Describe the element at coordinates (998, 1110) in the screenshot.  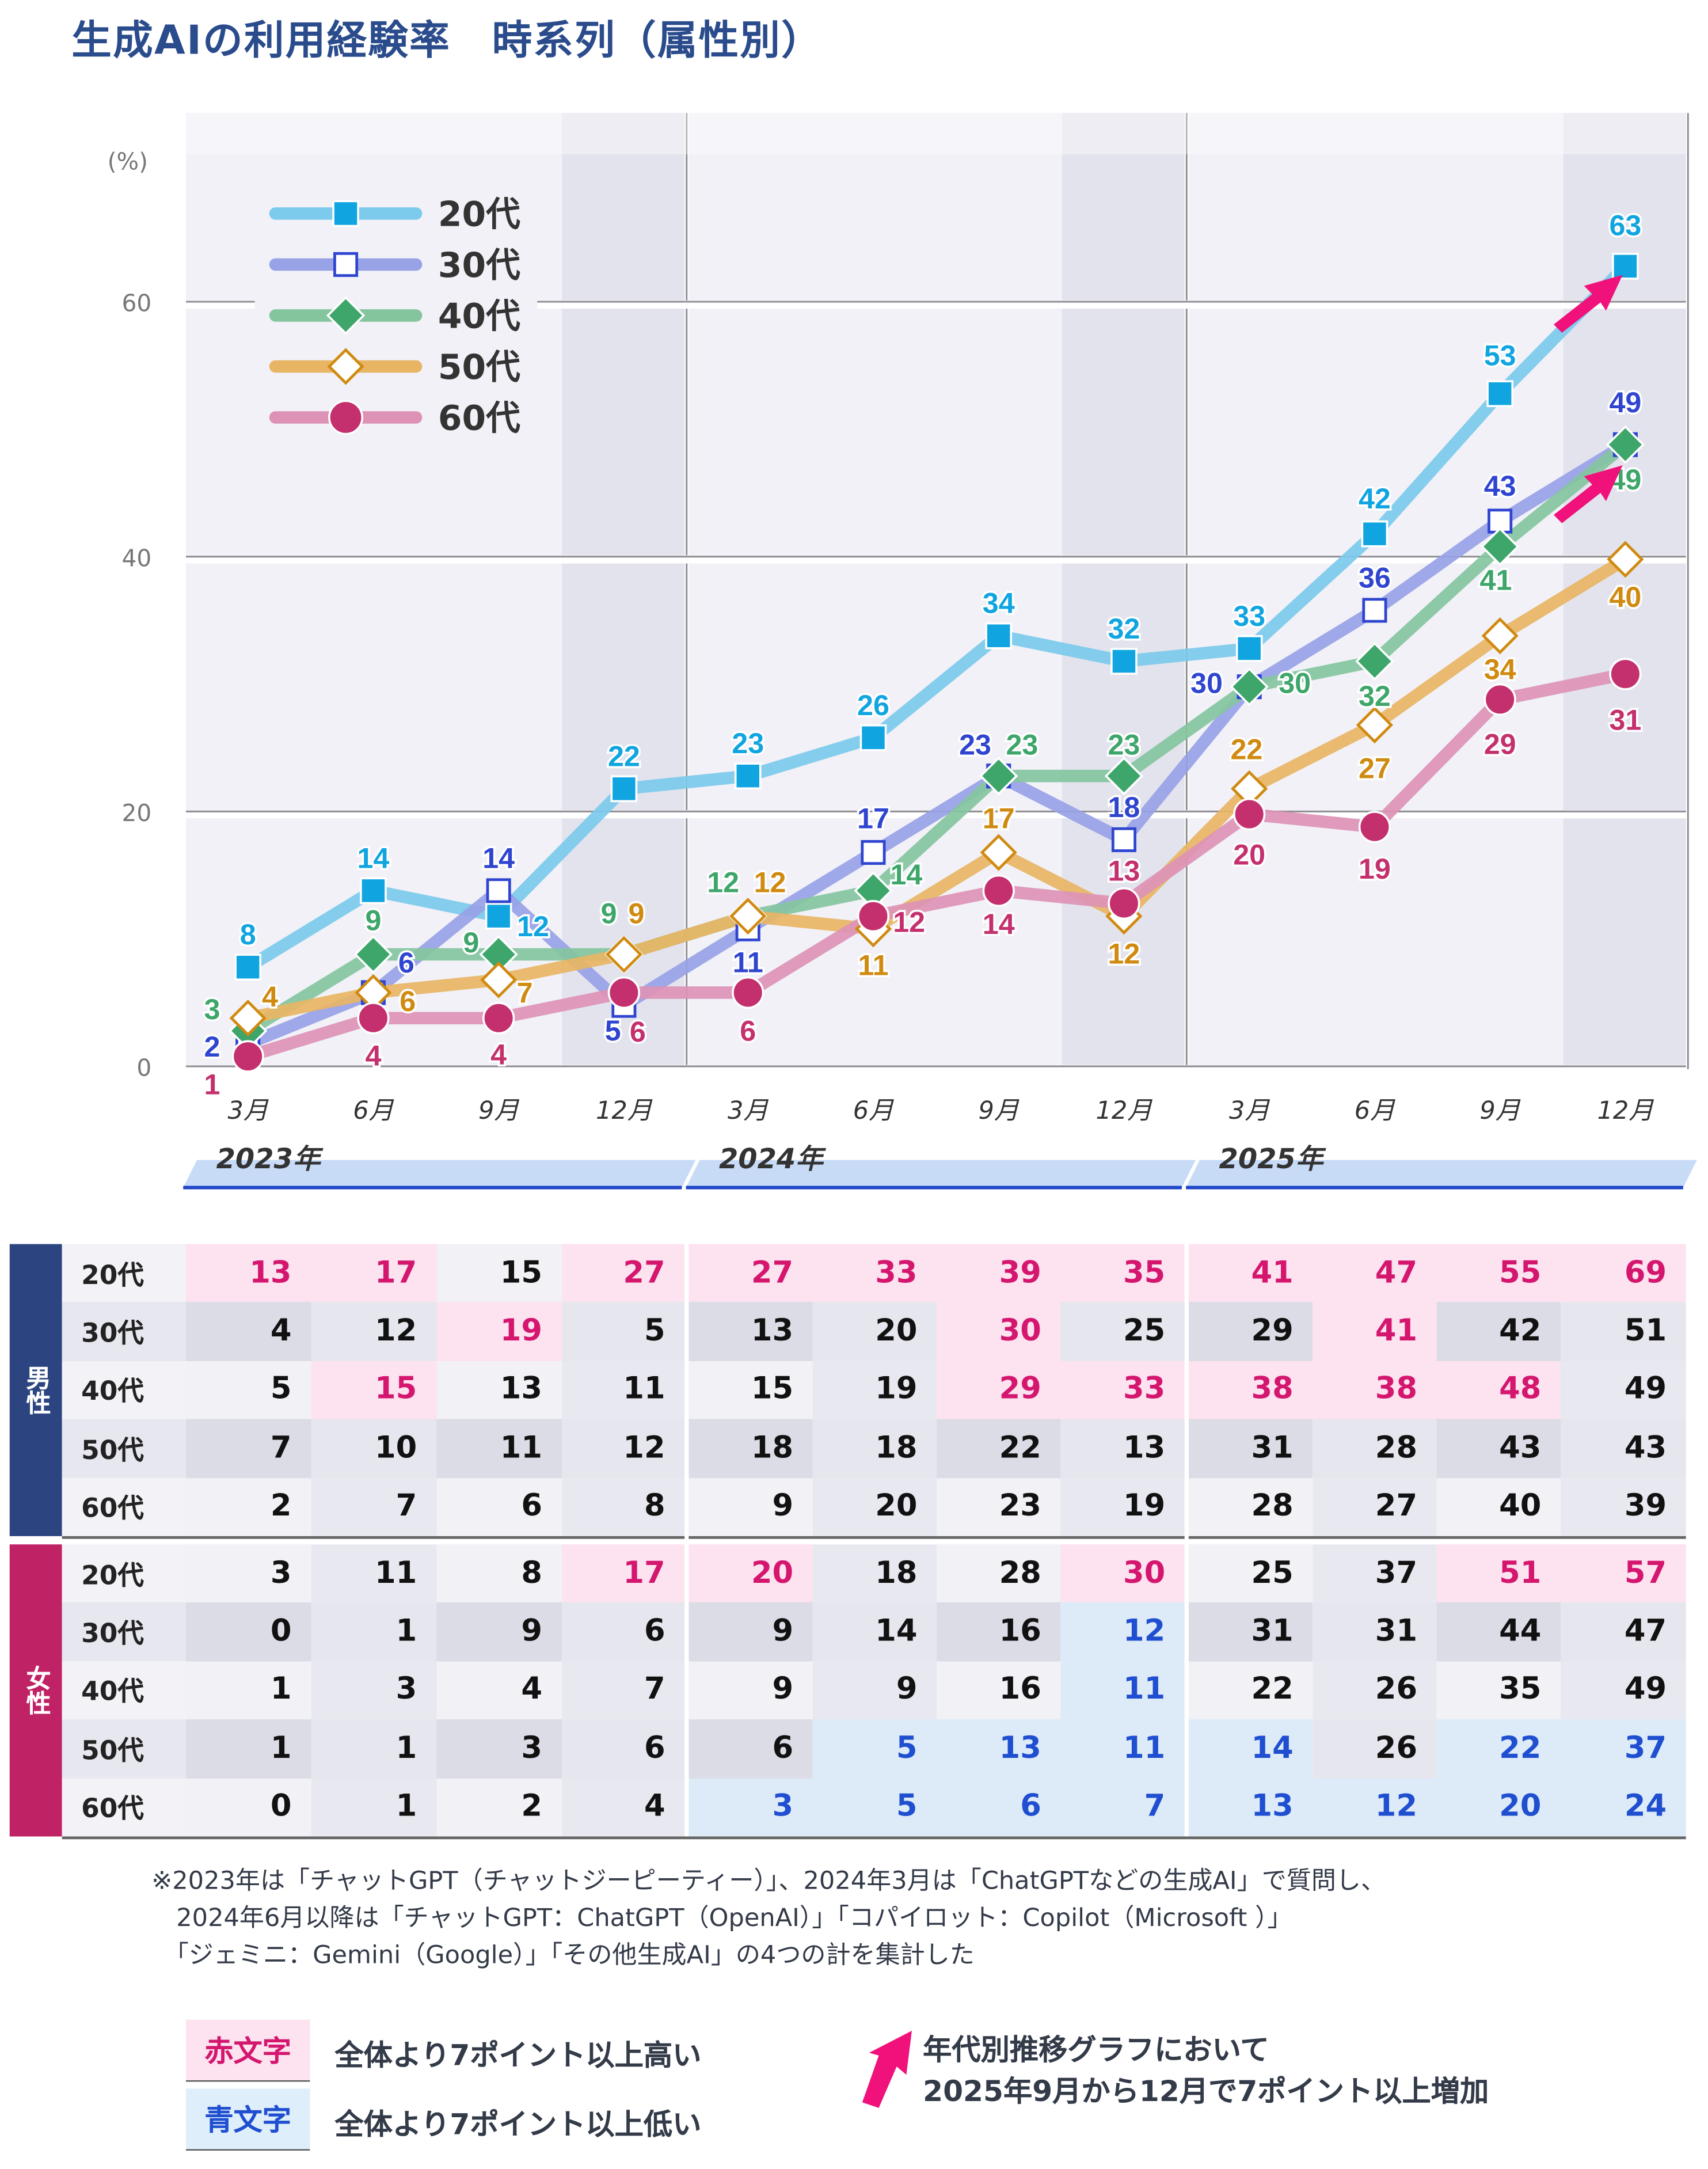
I see `x-tick-label: 9月` at that location.